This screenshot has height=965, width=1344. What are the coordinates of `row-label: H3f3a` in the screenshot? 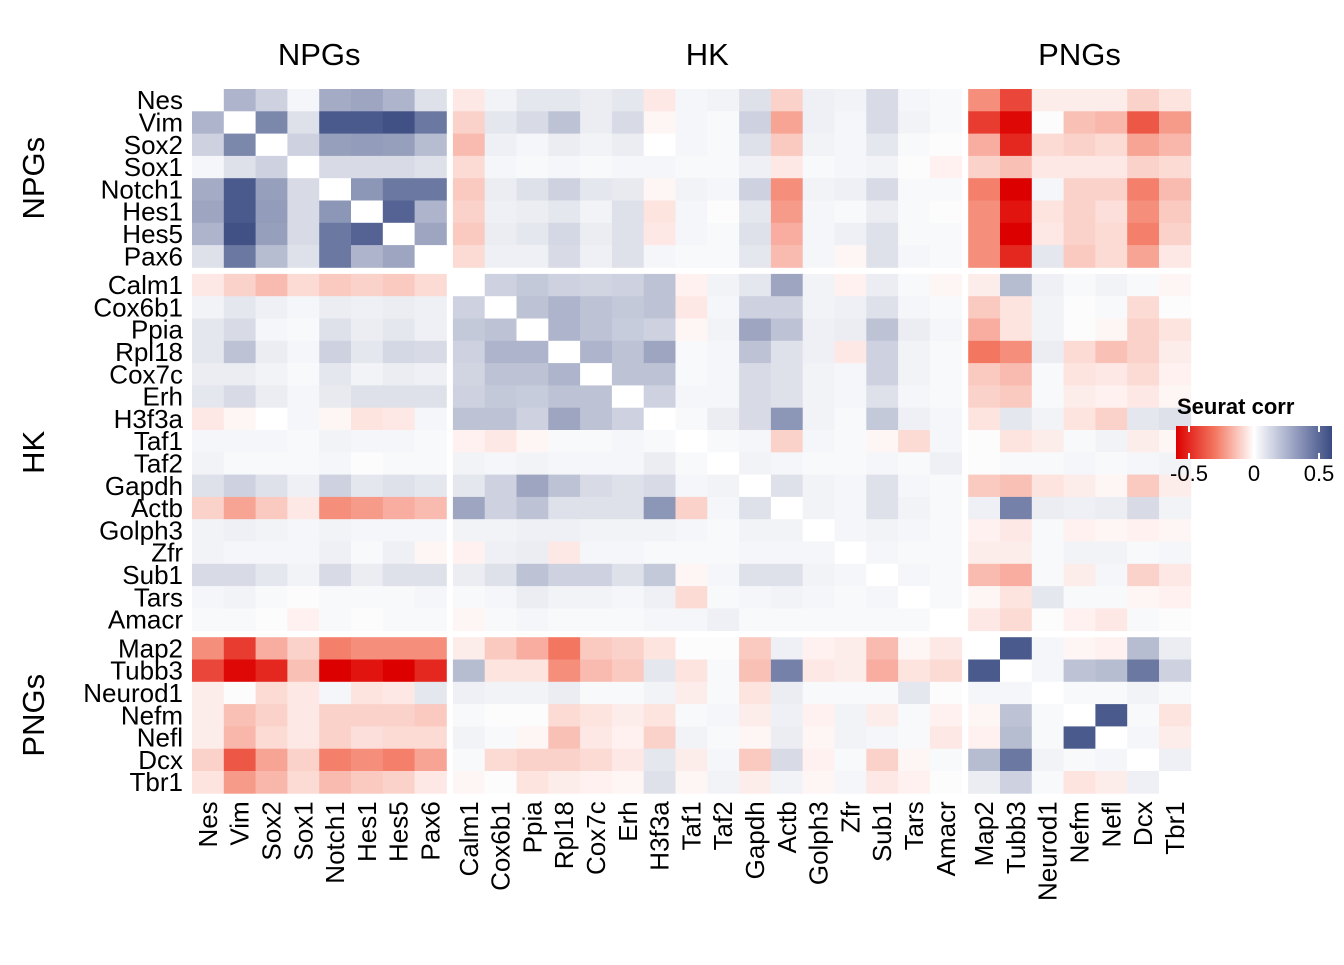 It's located at (149, 419).